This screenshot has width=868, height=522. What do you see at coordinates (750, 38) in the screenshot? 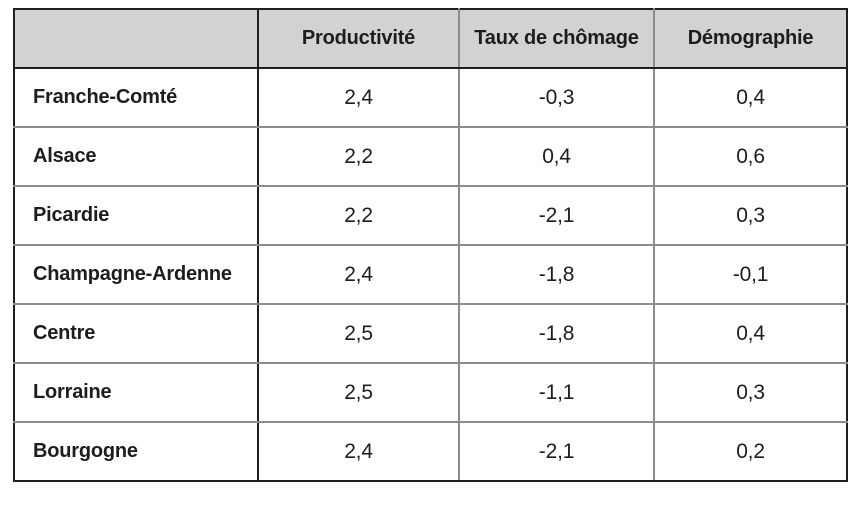
I see `header-cell-demographie: Démographie` at bounding box center [750, 38].